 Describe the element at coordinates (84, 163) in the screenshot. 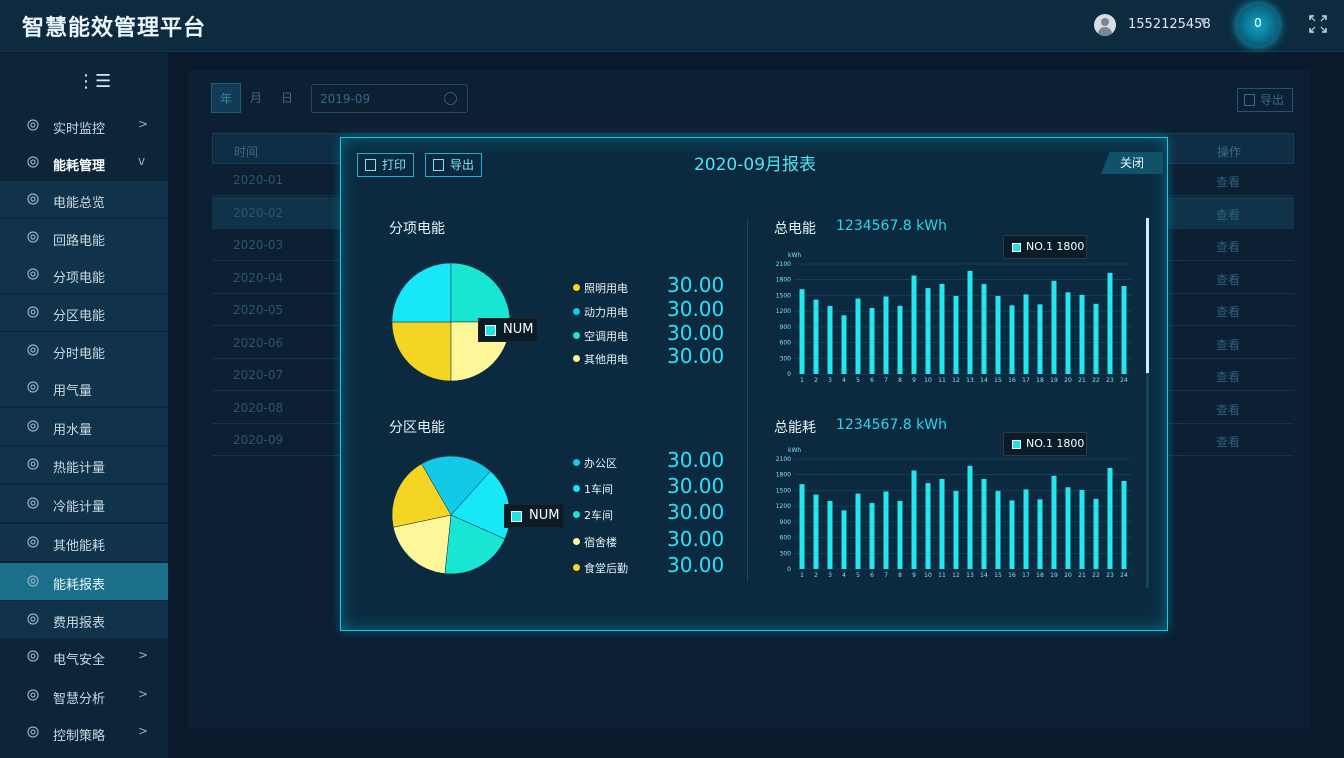

I see `sidebar-item-1: 能耗管理 v` at that location.